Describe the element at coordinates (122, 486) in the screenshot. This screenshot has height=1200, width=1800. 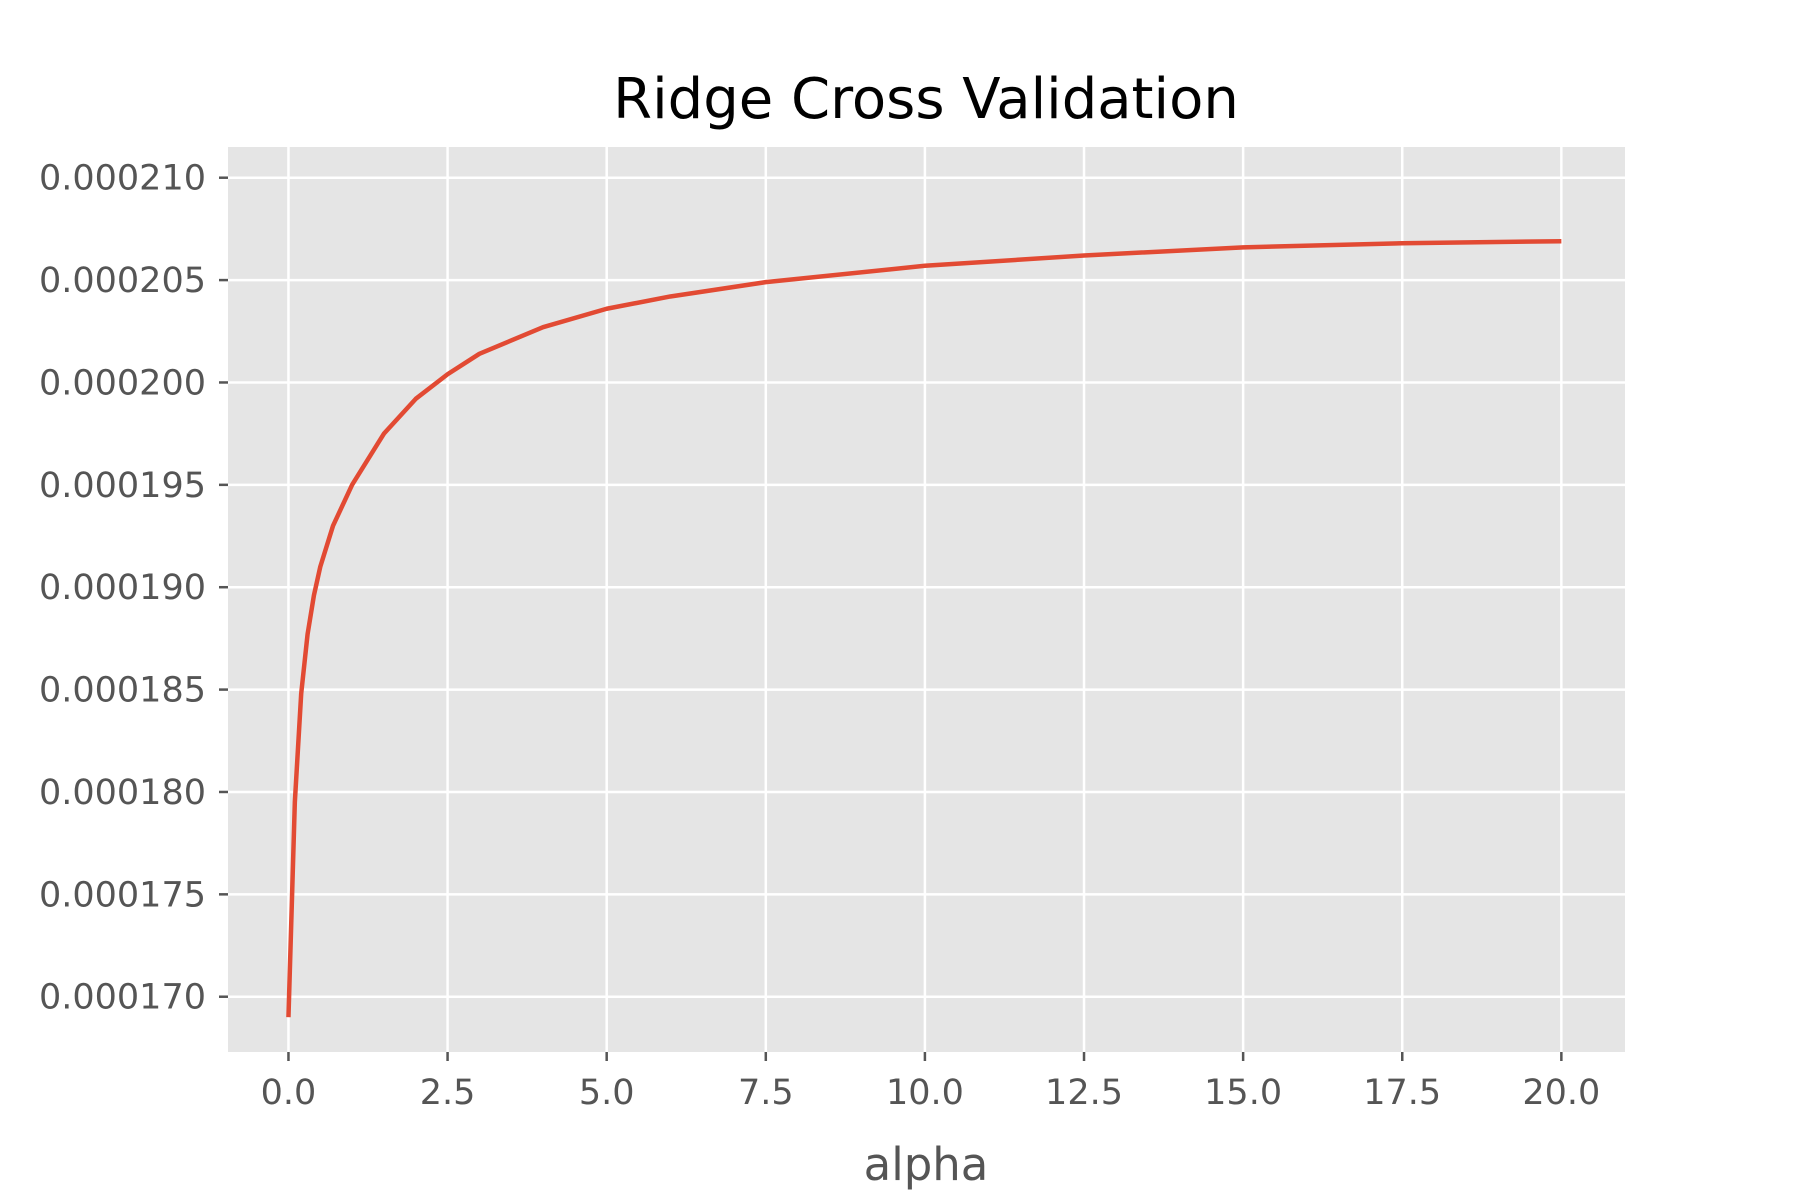
I see `y-tick-label: 0.000195` at that location.